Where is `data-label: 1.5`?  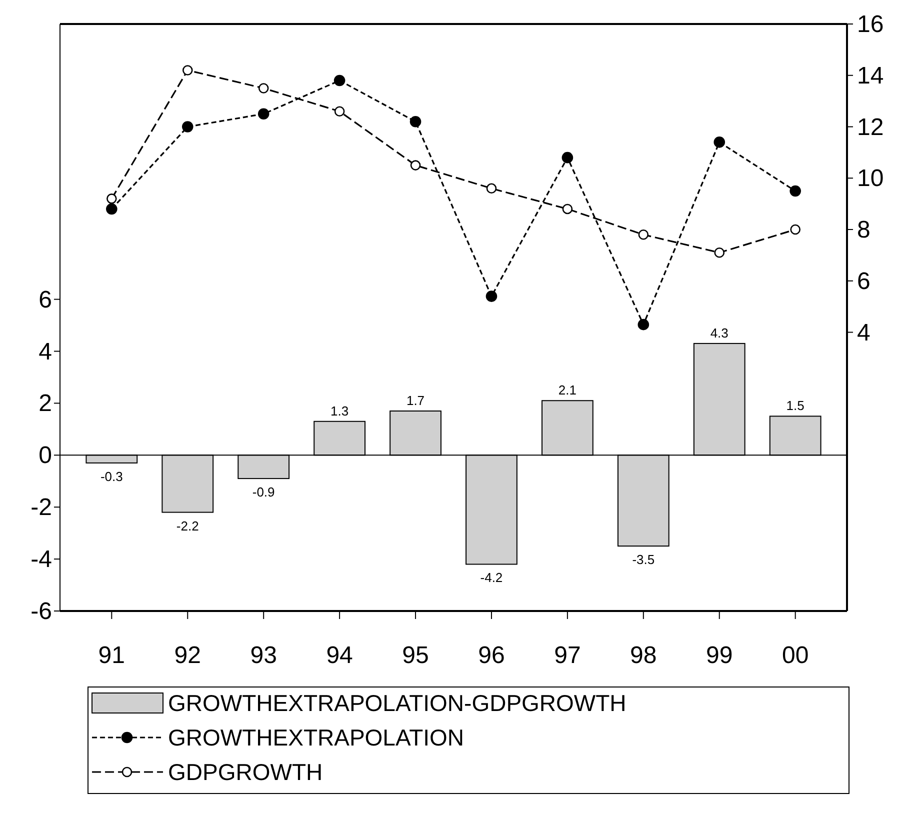
data-label: 1.5 is located at coordinates (795, 406).